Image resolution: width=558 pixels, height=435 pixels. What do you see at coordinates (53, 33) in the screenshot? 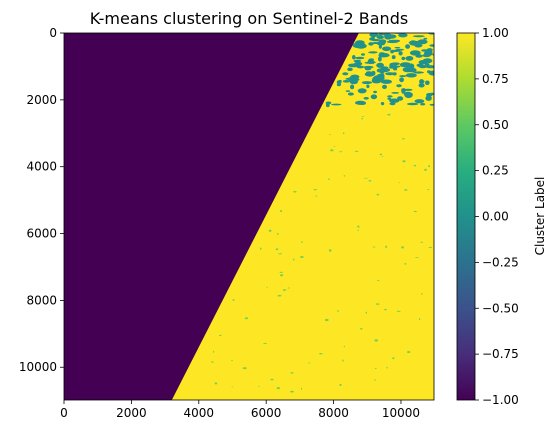
I see `y-tick-label: 0` at bounding box center [53, 33].